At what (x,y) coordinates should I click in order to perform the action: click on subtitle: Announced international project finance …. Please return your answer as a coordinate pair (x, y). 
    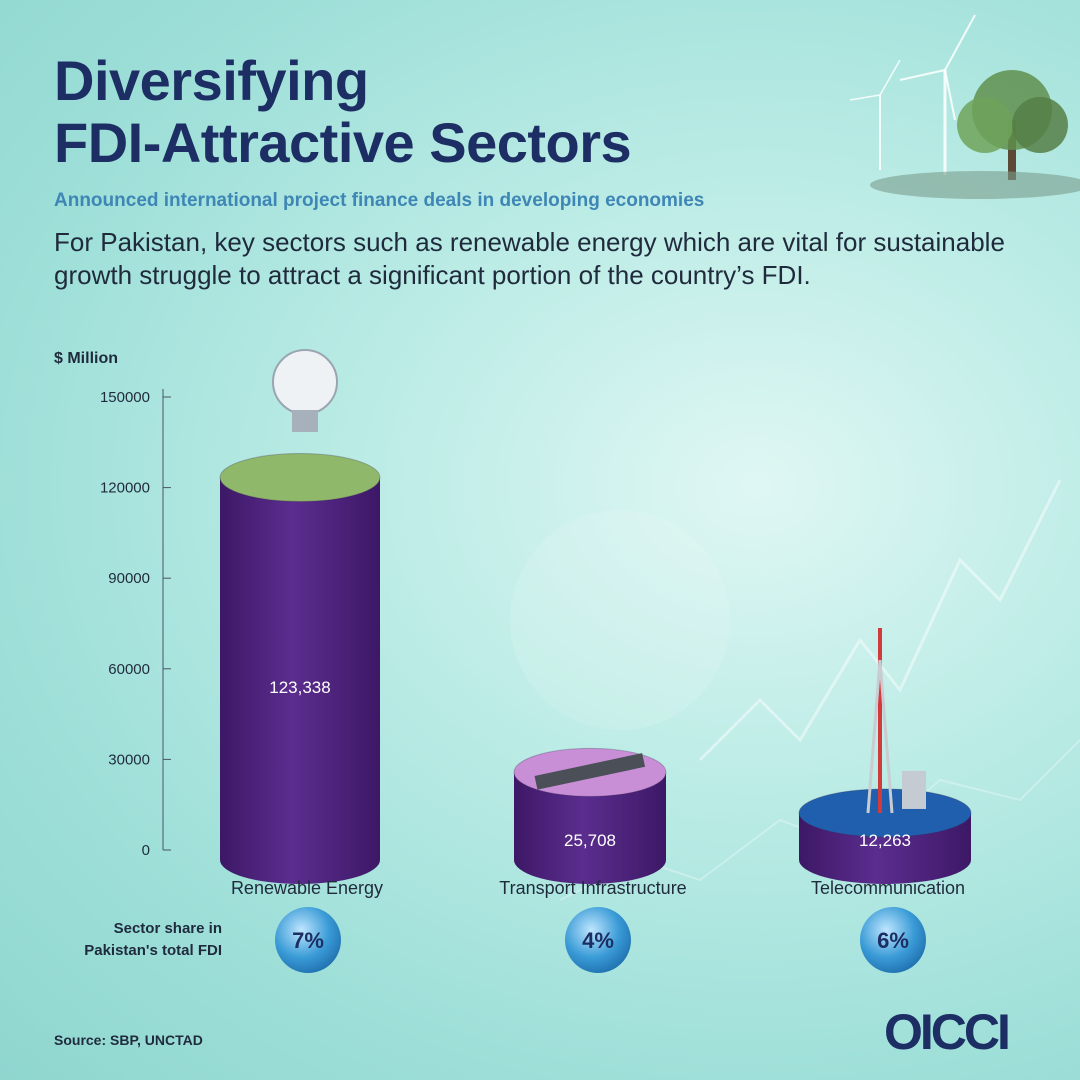
    Looking at the image, I should click on (379, 200).